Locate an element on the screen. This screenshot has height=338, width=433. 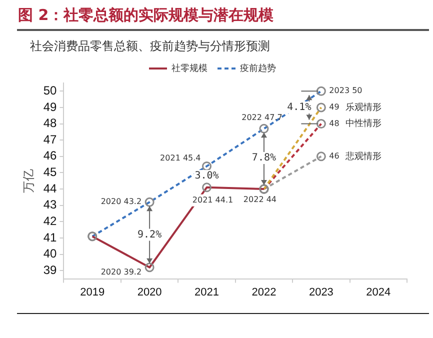
y-tick-label: 42 is located at coordinates (50, 221).